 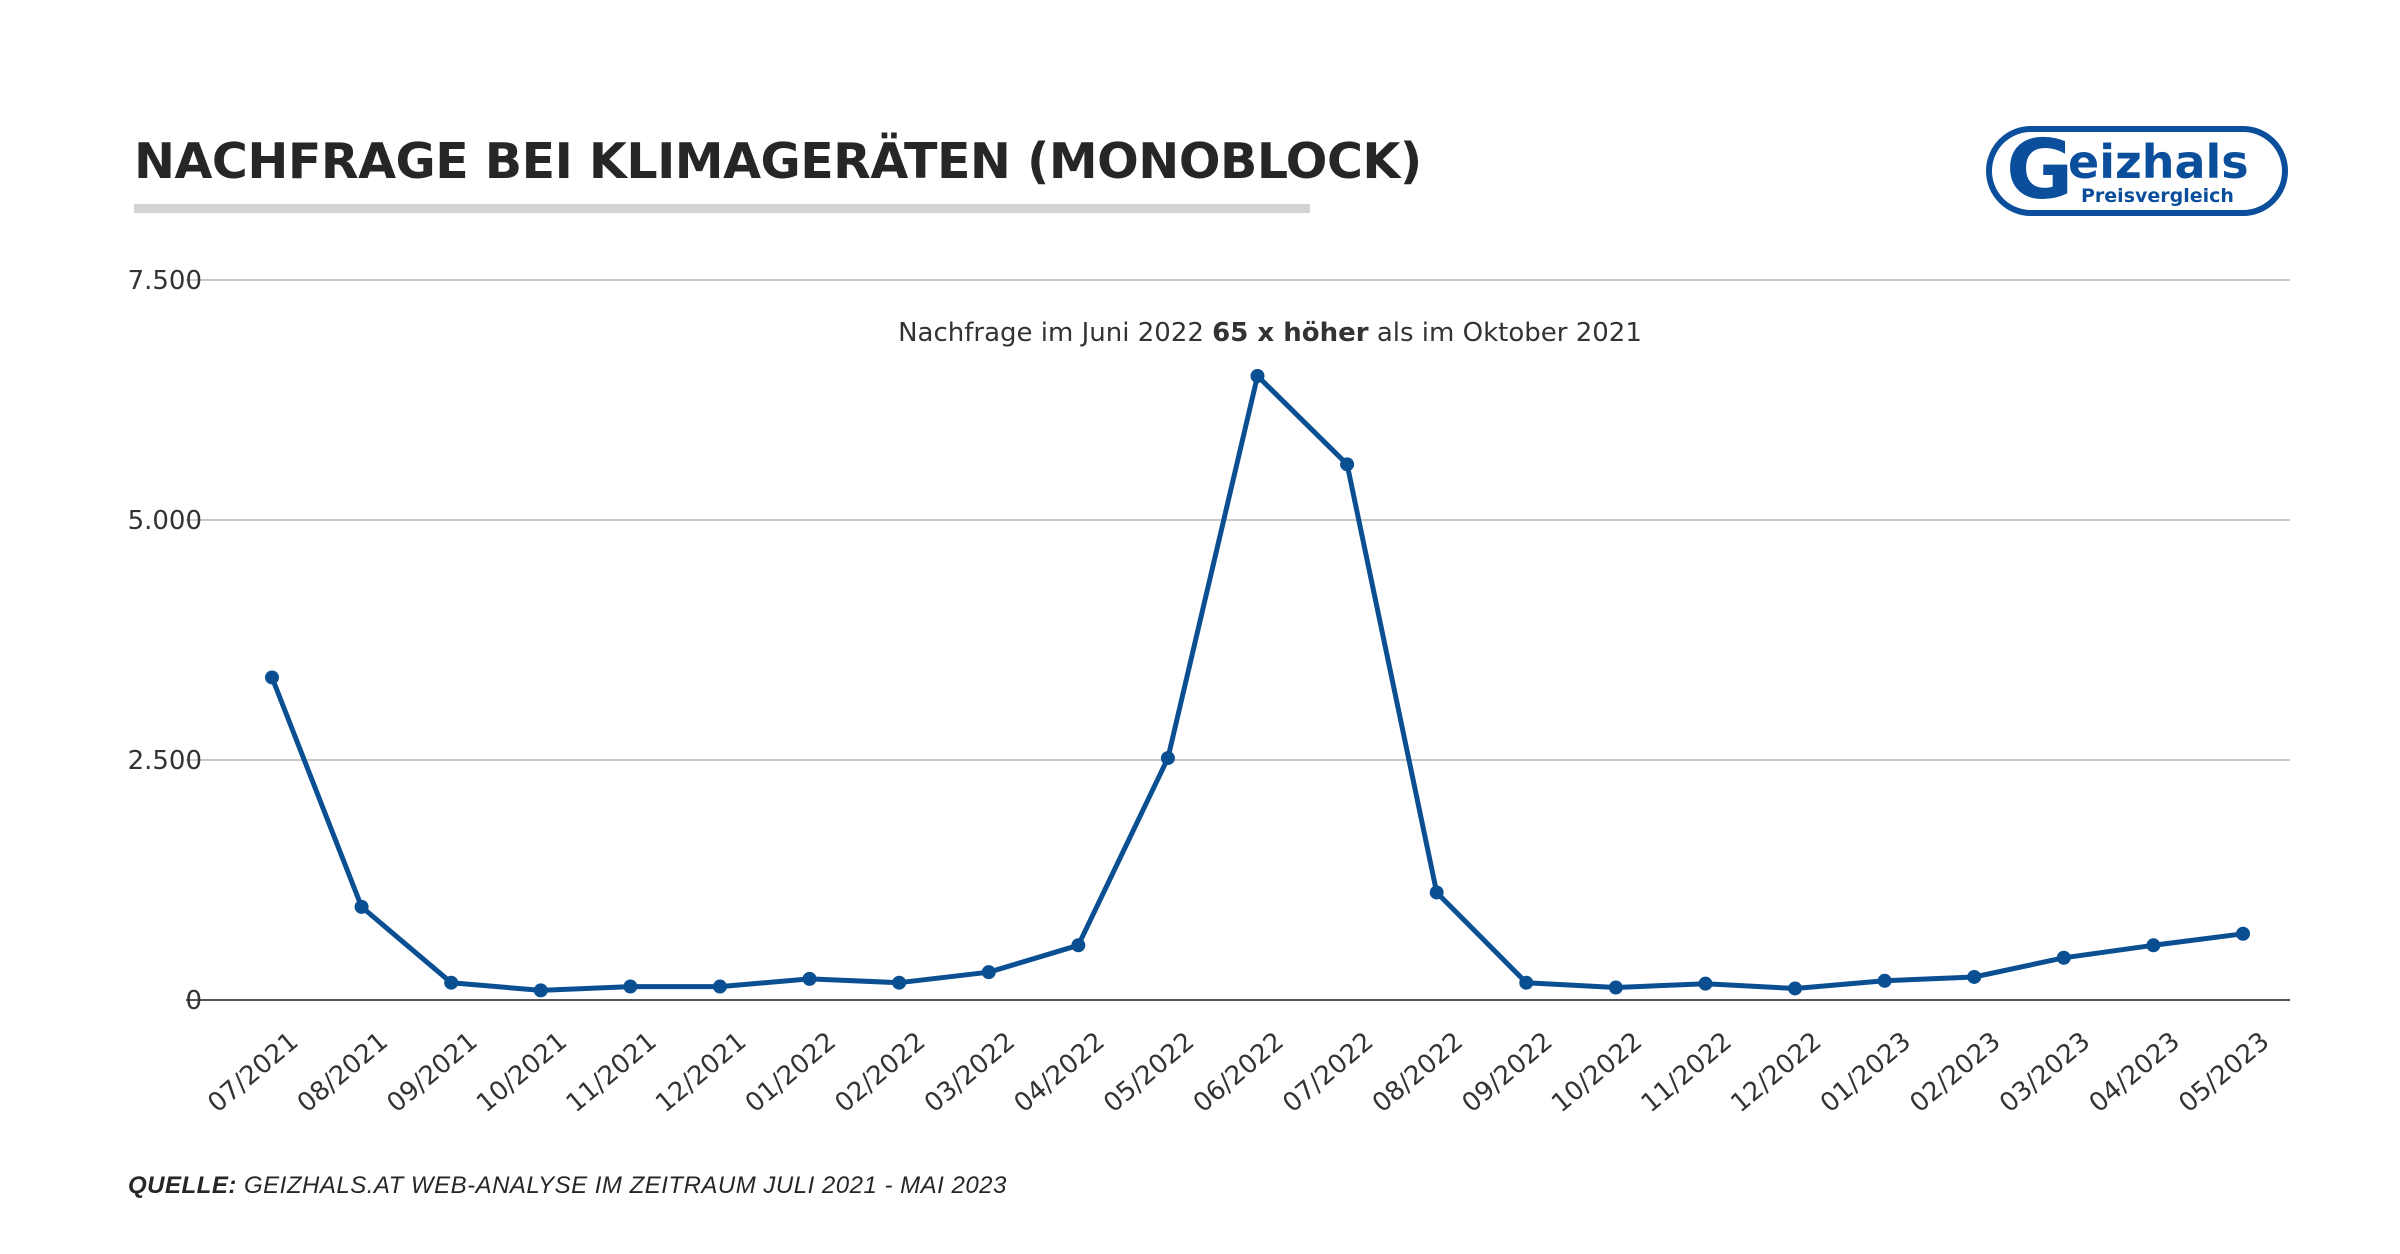 What do you see at coordinates (1508, 1072) in the screenshot?
I see `x-tick-label: 09/2022` at bounding box center [1508, 1072].